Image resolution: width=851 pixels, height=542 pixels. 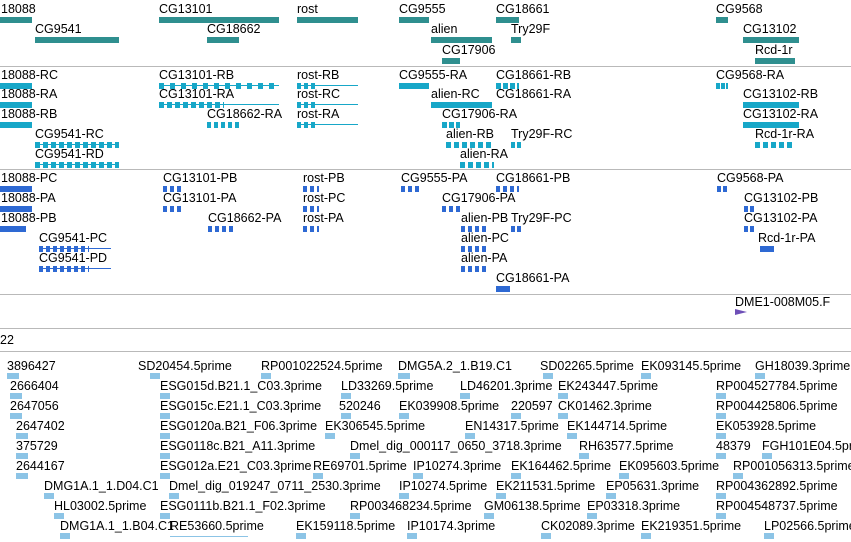 What do you see at coordinates (777, 506) in the screenshot?
I see `read-label: RP004548737.5prime` at bounding box center [777, 506].